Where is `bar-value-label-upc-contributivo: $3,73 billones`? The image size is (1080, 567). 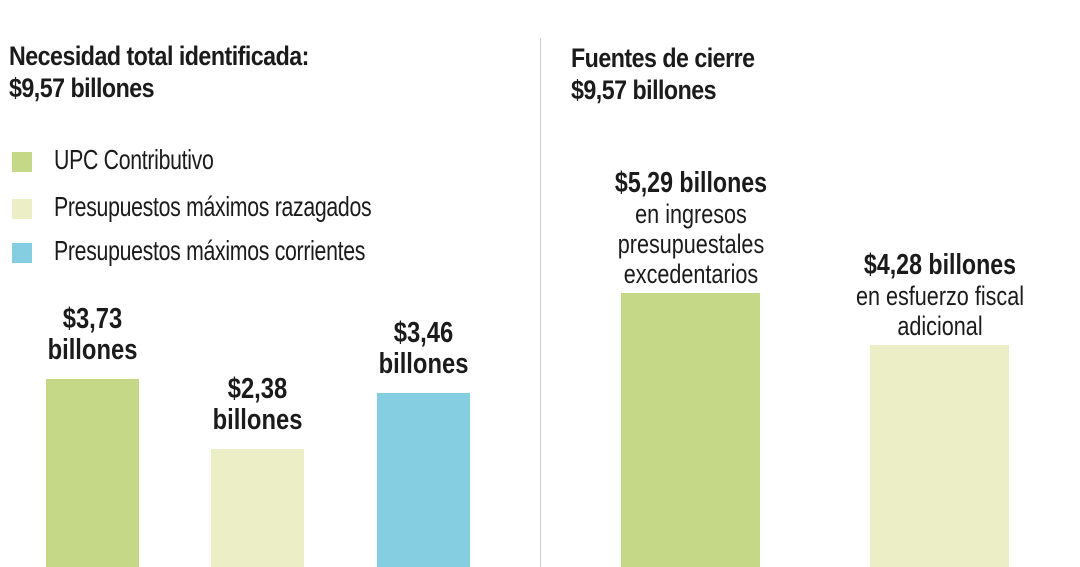 bar-value-label-upc-contributivo: $3,73 billones is located at coordinates (92, 335).